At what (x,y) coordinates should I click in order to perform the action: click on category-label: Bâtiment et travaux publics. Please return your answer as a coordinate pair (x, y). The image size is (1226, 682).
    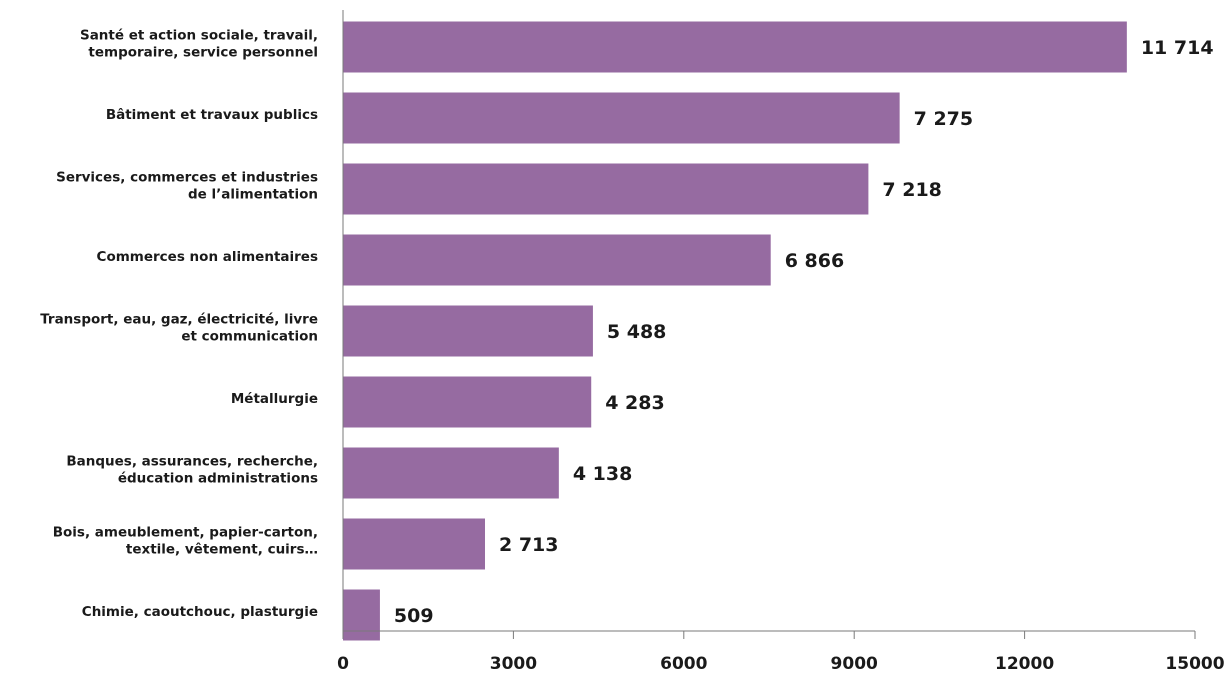
    Looking at the image, I should click on (212, 115).